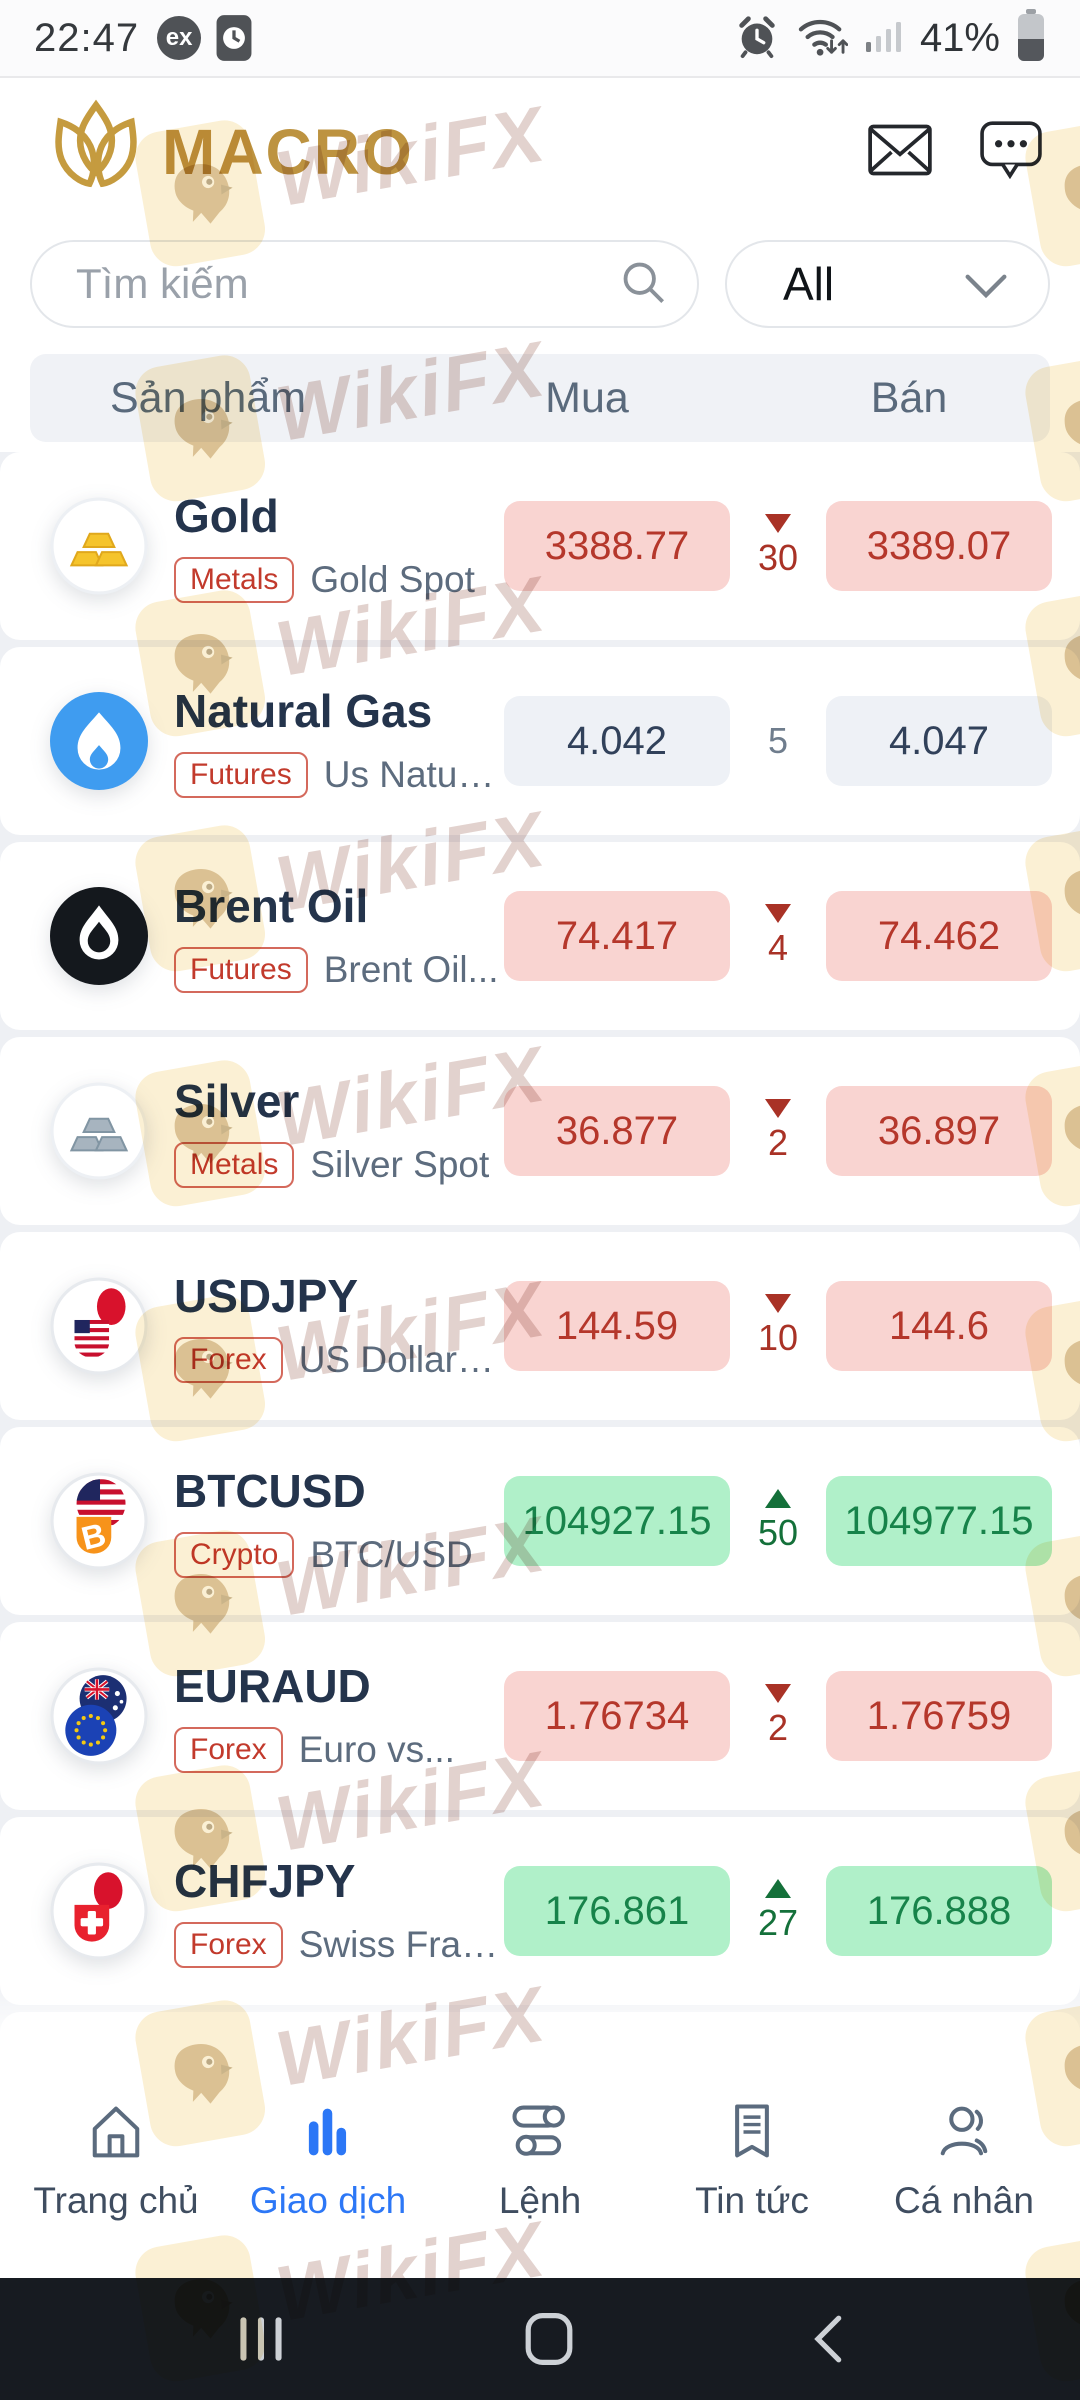  I want to click on battery-percent-text: 41%, so click(959, 37).